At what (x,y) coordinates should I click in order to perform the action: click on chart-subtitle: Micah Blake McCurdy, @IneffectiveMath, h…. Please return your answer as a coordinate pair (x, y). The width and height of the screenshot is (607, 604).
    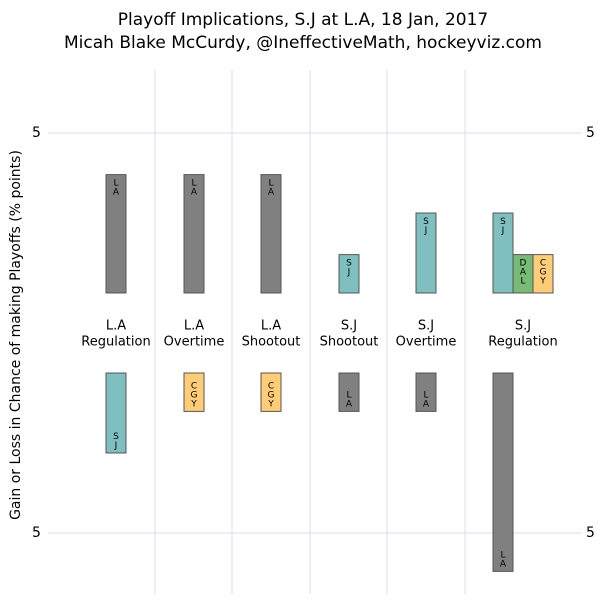
    Looking at the image, I should click on (303, 43).